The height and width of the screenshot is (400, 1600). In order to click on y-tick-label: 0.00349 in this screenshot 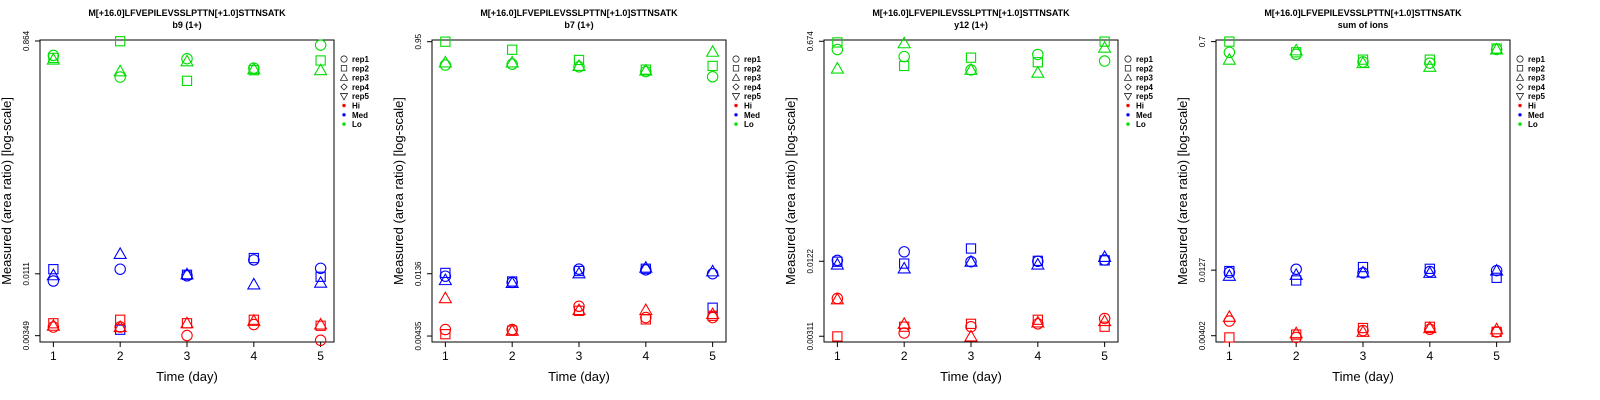, I will do `click(26, 335)`.